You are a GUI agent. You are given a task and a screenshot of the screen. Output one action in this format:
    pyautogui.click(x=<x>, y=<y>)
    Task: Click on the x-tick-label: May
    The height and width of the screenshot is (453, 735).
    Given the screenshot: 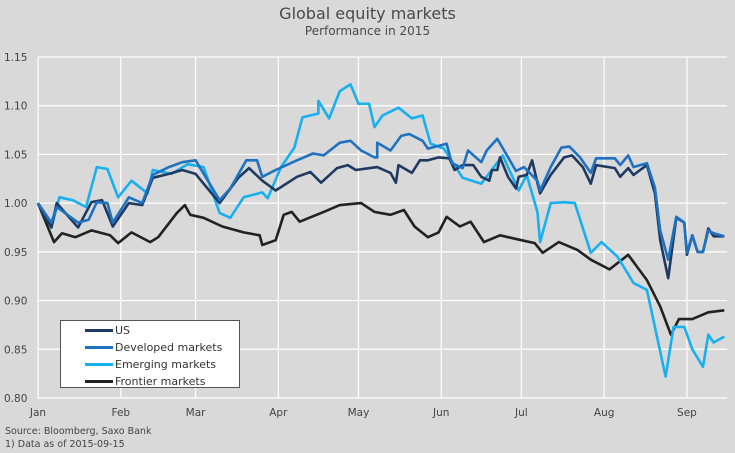 What is the action you would take?
    pyautogui.click(x=359, y=413)
    